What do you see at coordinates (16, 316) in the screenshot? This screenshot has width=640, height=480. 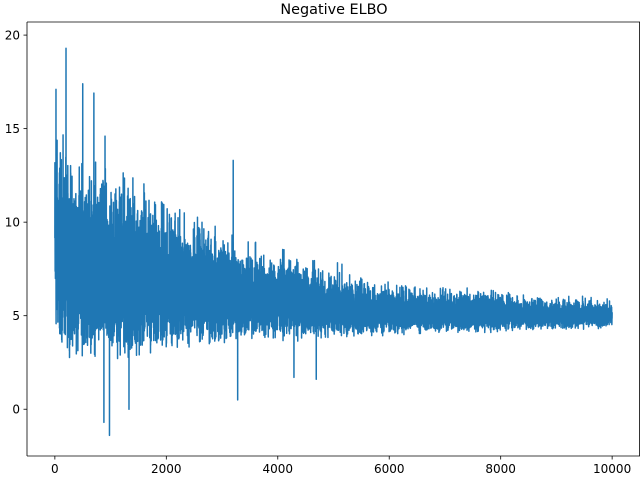 I see `y-tick-label: 5` at bounding box center [16, 316].